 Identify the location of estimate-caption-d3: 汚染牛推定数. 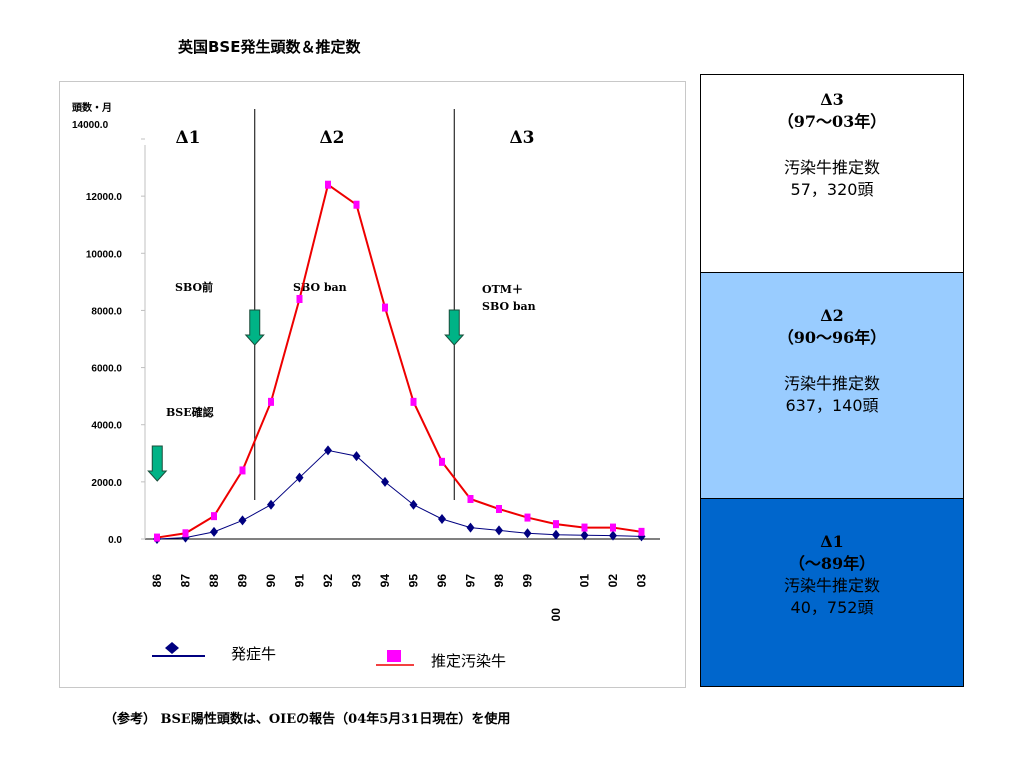
(831, 167).